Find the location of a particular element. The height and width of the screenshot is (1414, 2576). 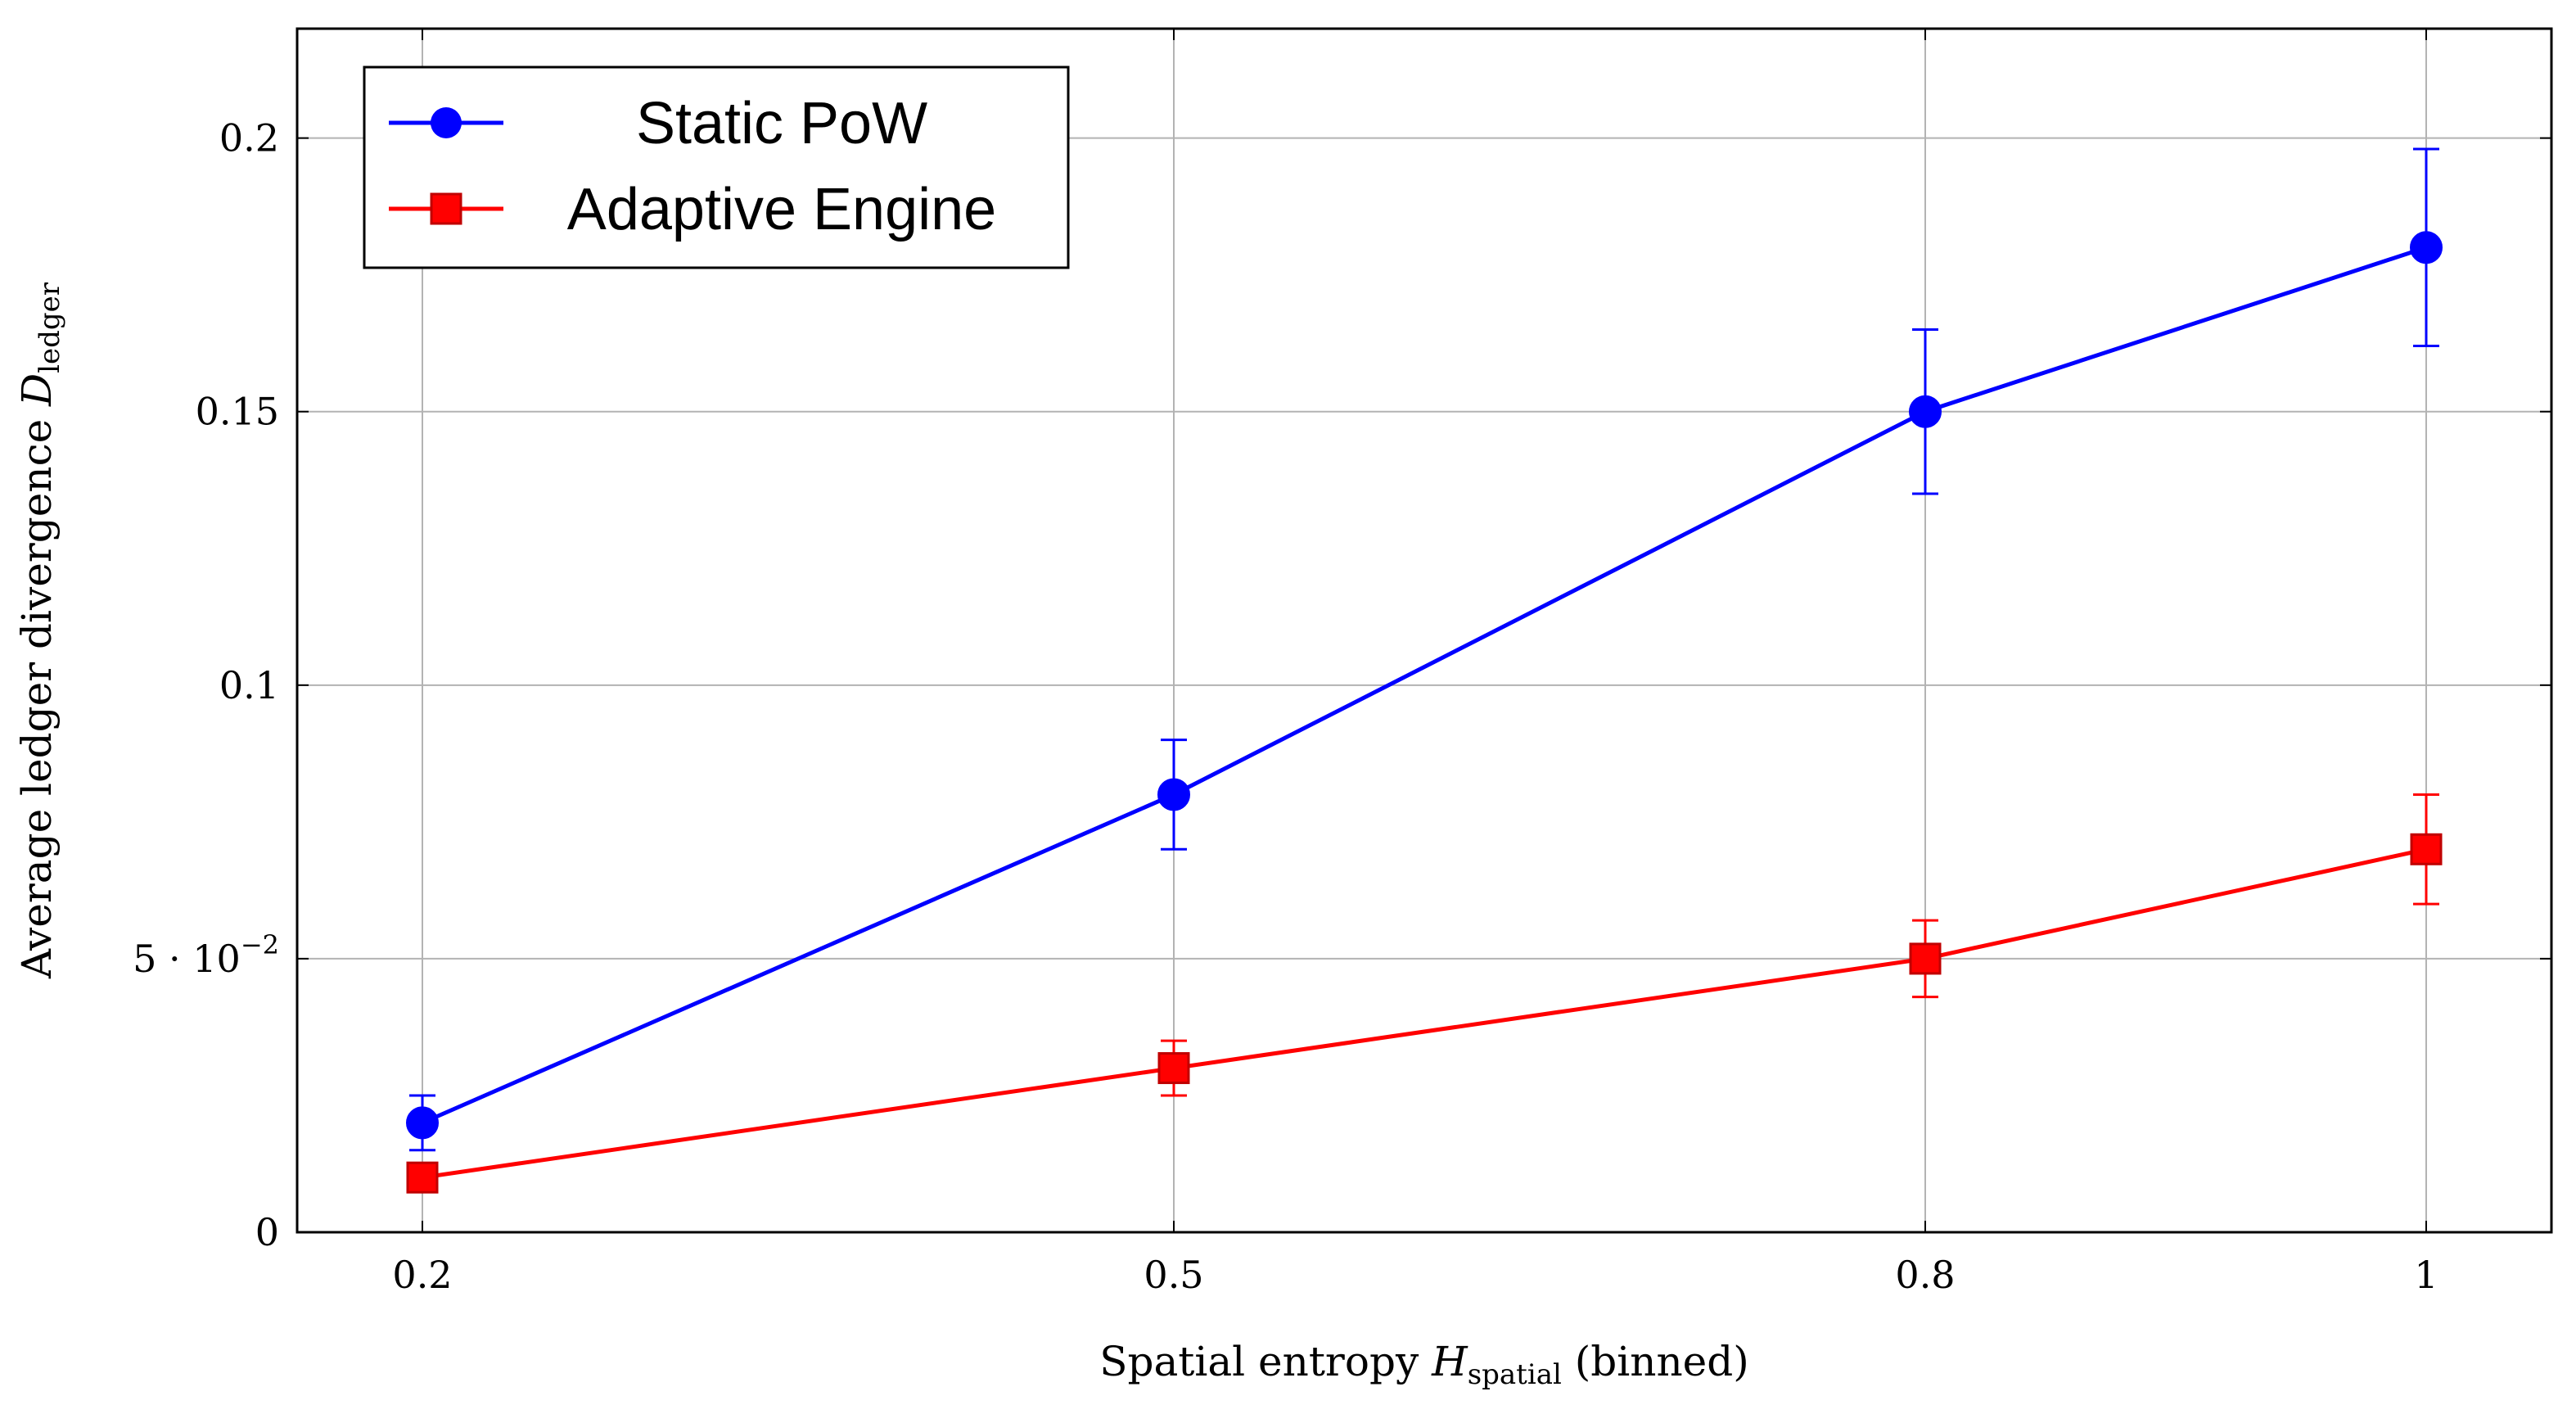

y-tick-label: 5 · 10⁻² is located at coordinates (206, 955).